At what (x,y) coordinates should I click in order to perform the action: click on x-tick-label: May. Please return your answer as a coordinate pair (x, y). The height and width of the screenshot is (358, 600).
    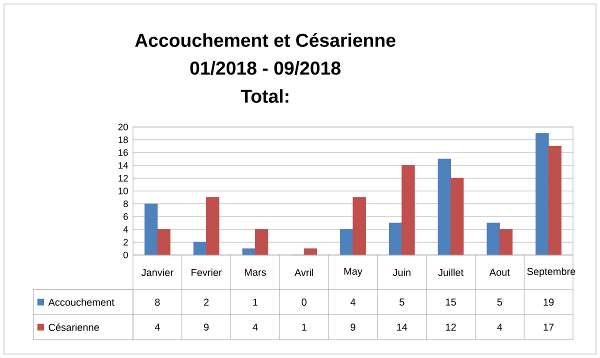
    Looking at the image, I should click on (353, 272).